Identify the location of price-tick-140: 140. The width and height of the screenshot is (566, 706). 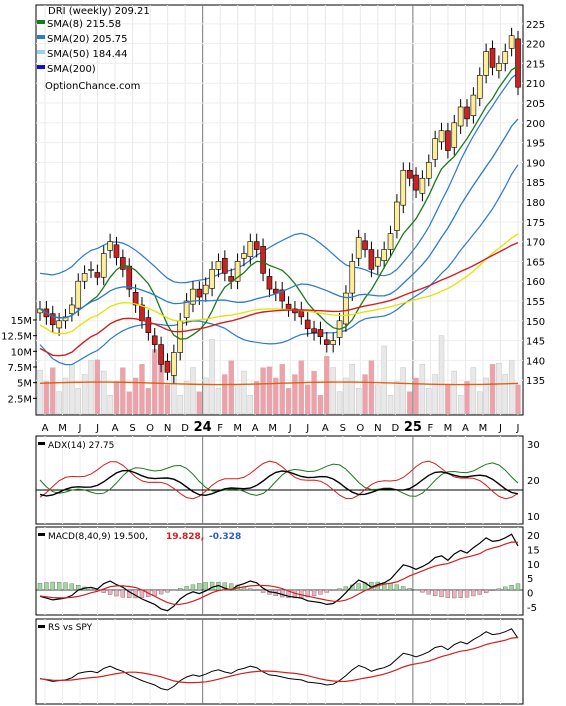
(535, 361).